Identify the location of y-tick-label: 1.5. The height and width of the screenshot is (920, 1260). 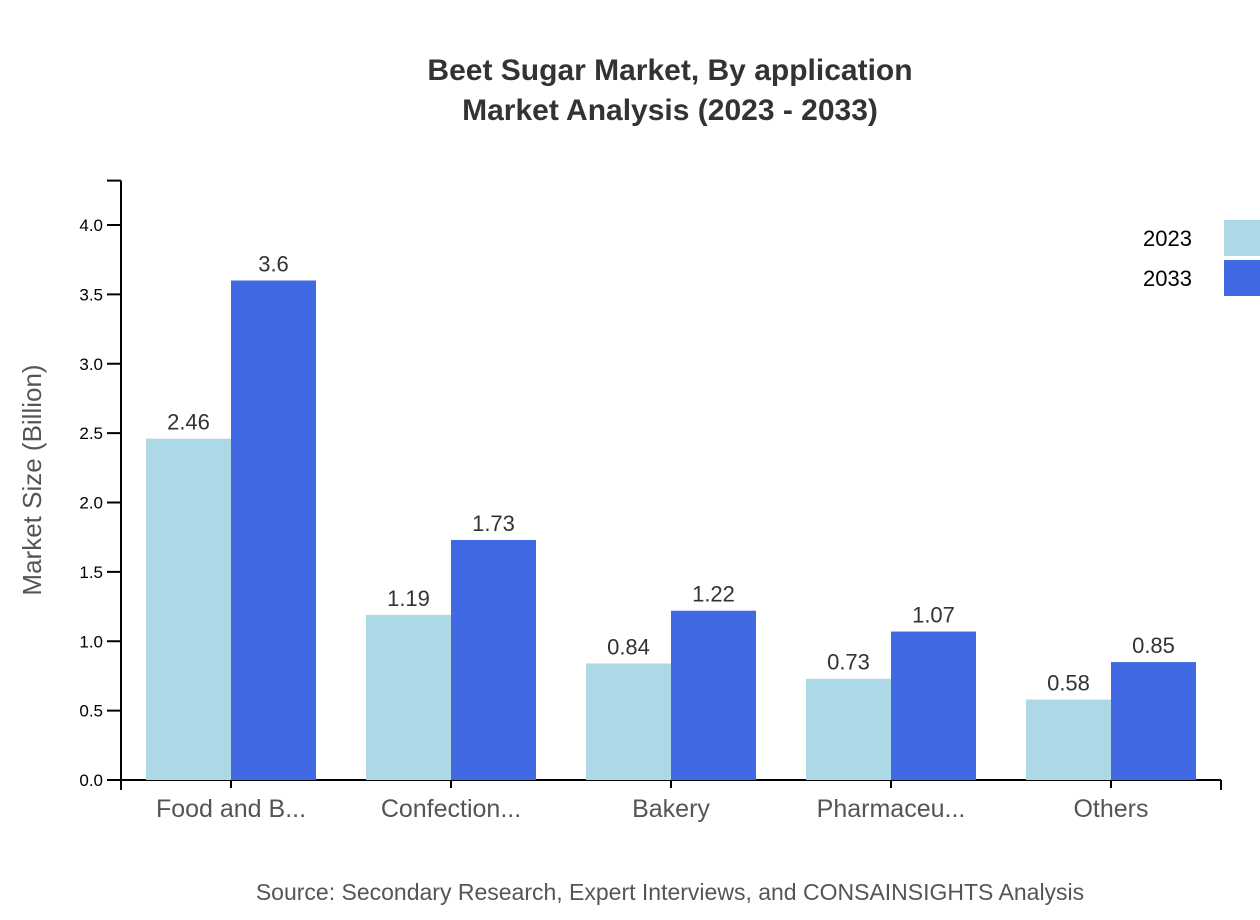
(91, 572).